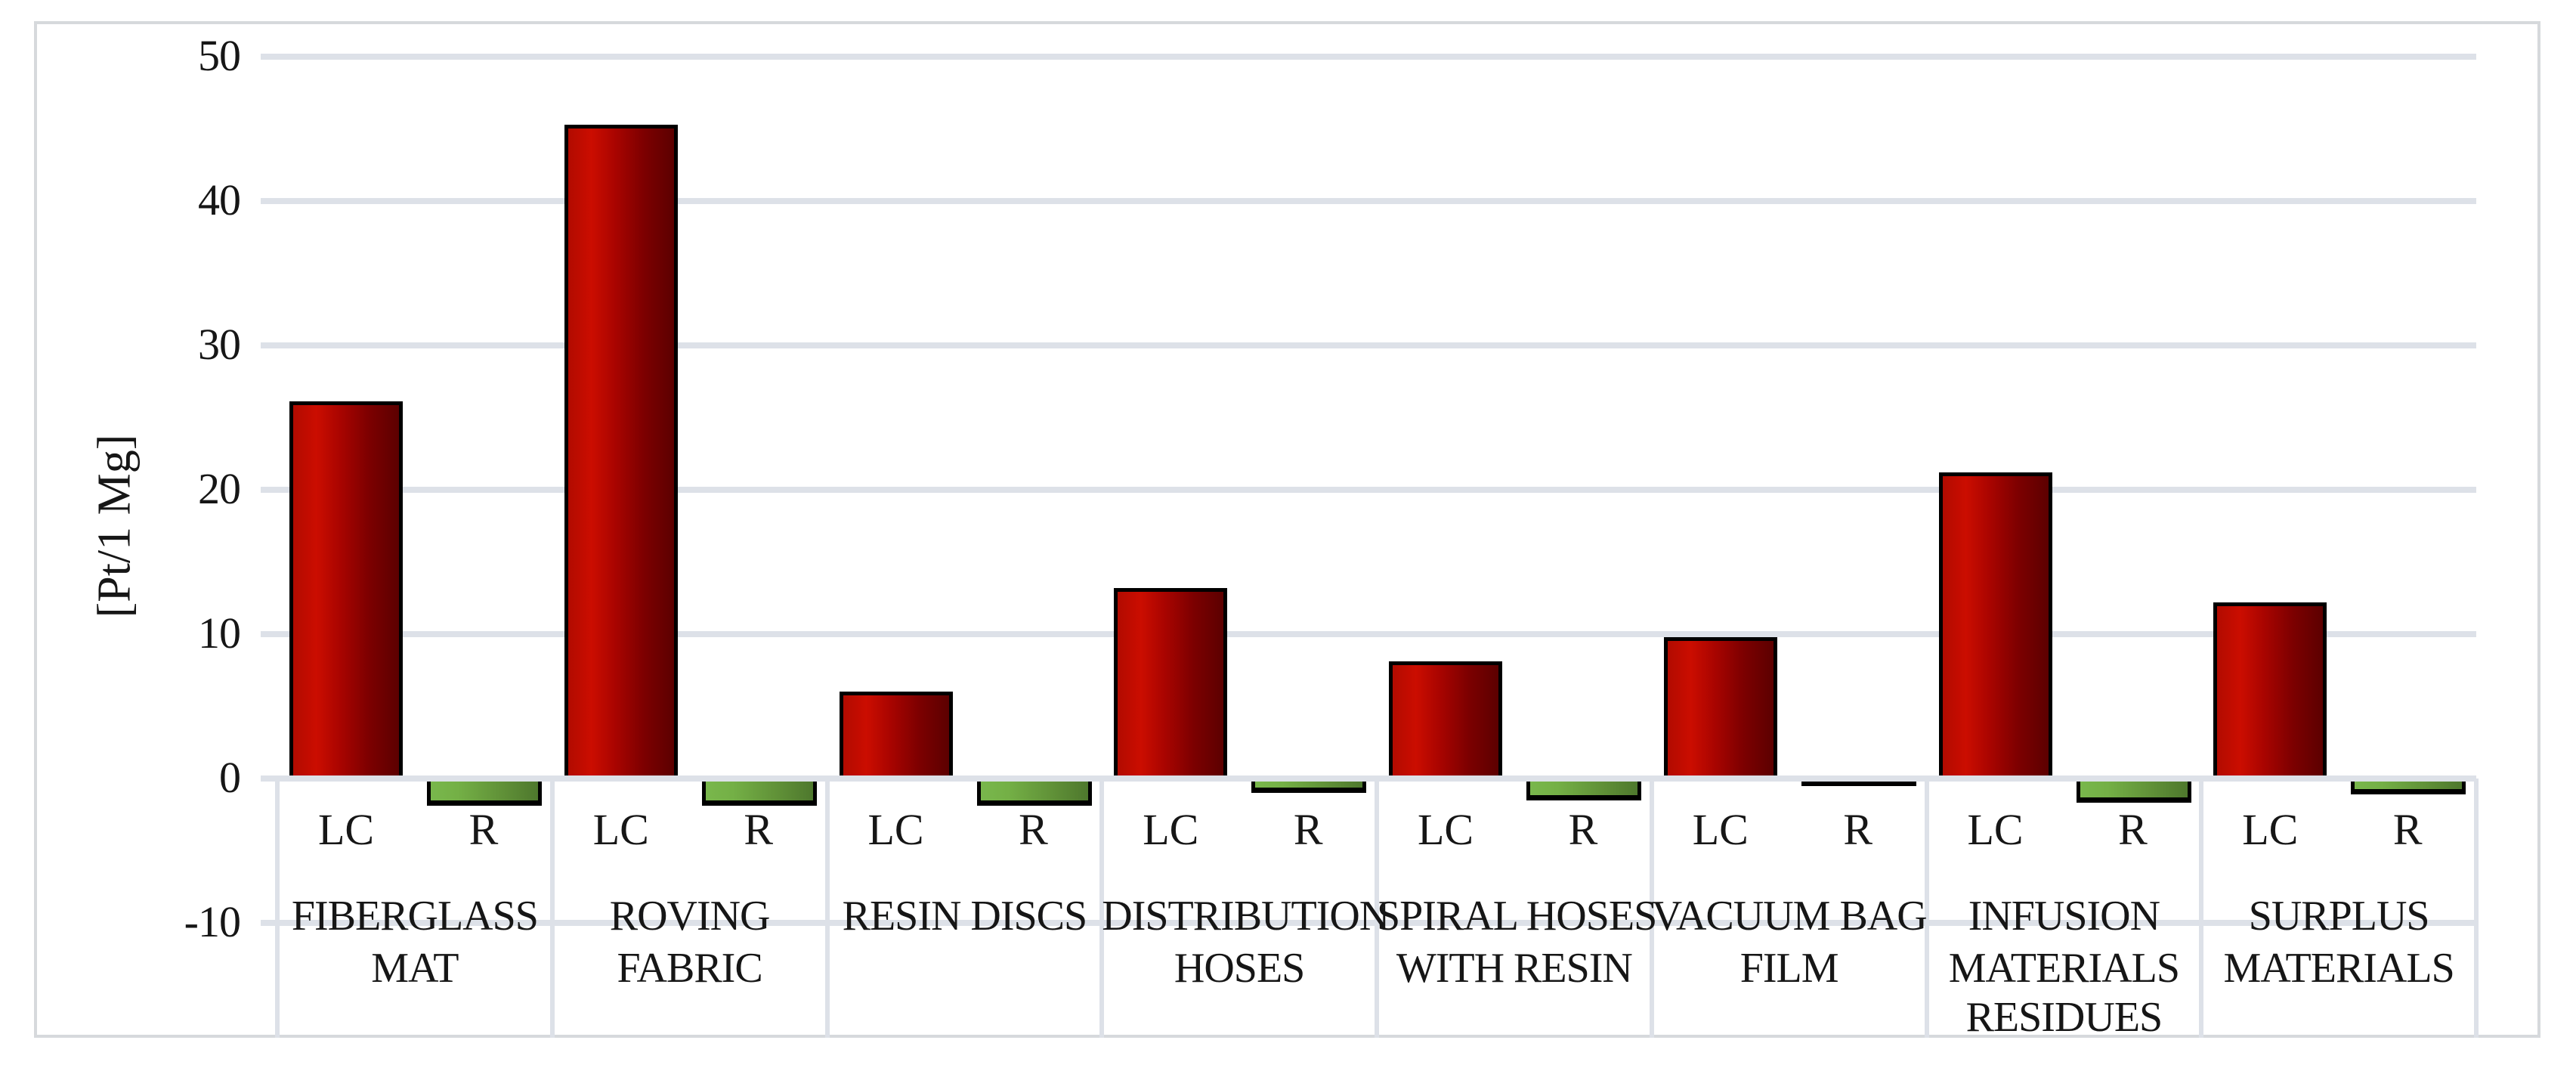 This screenshot has height=1068, width=2576. Describe the element at coordinates (230, 777) in the screenshot. I see `y-tick-label: 0` at that location.